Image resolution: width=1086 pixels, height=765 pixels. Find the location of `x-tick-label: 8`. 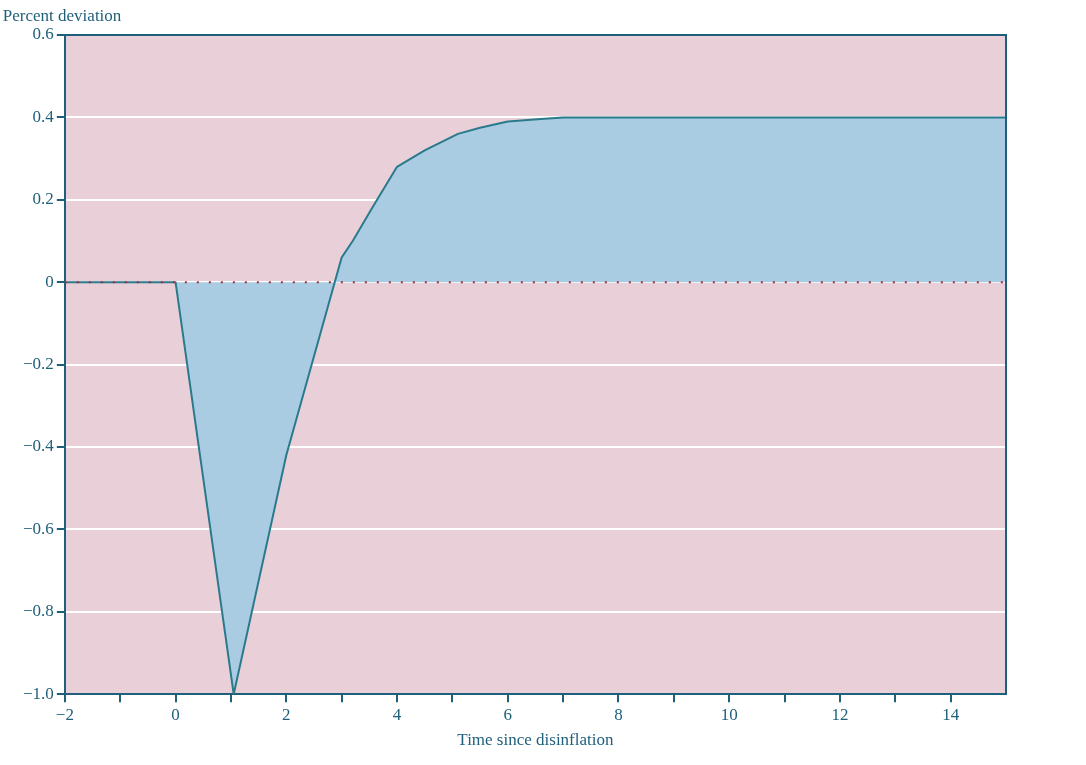

x-tick-label: 8 is located at coordinates (618, 714).